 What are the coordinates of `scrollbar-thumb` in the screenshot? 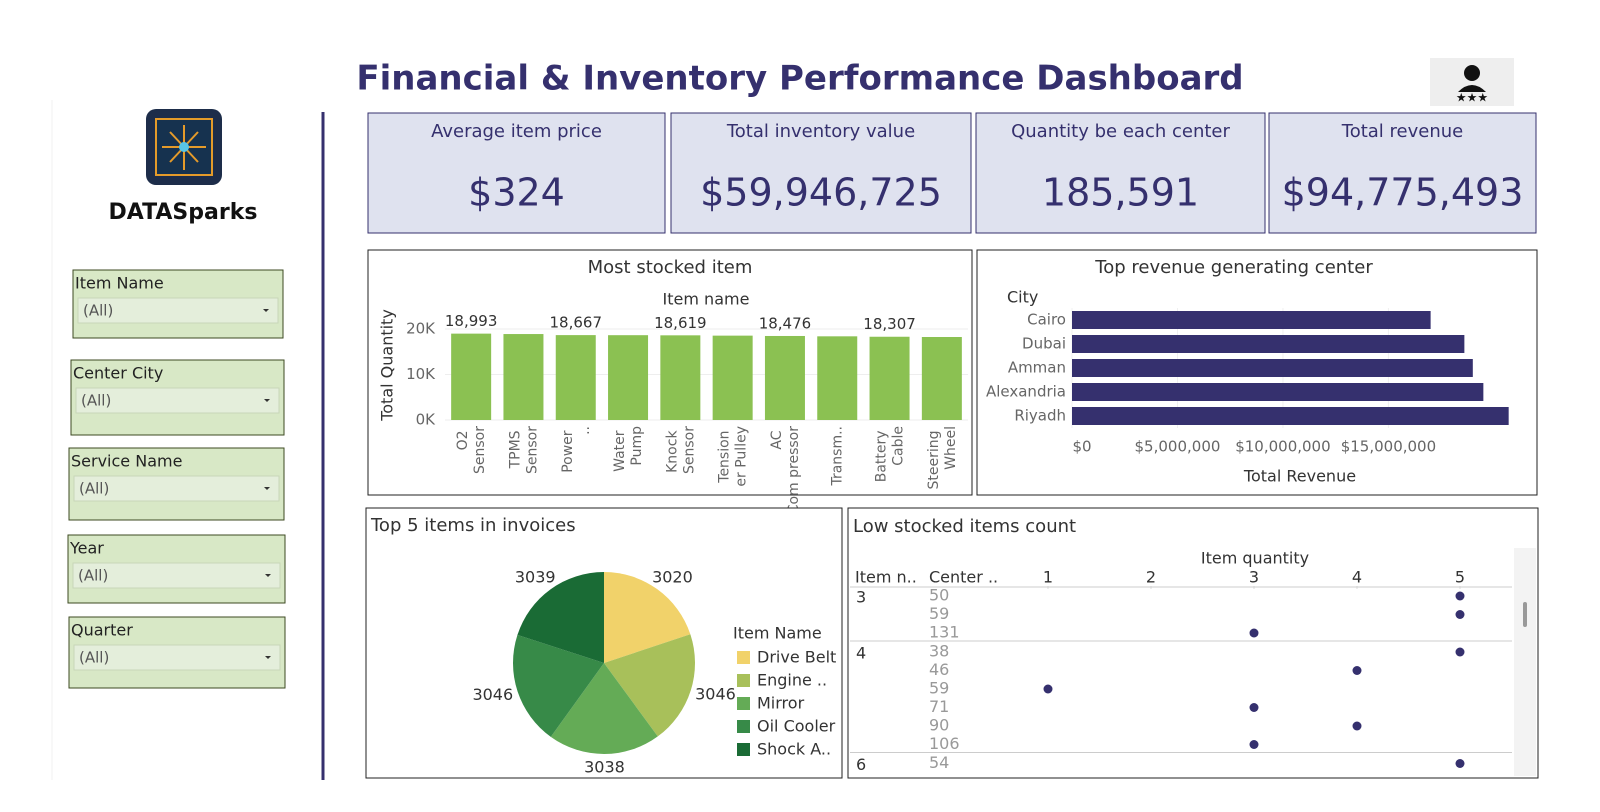 It's located at (1525, 614).